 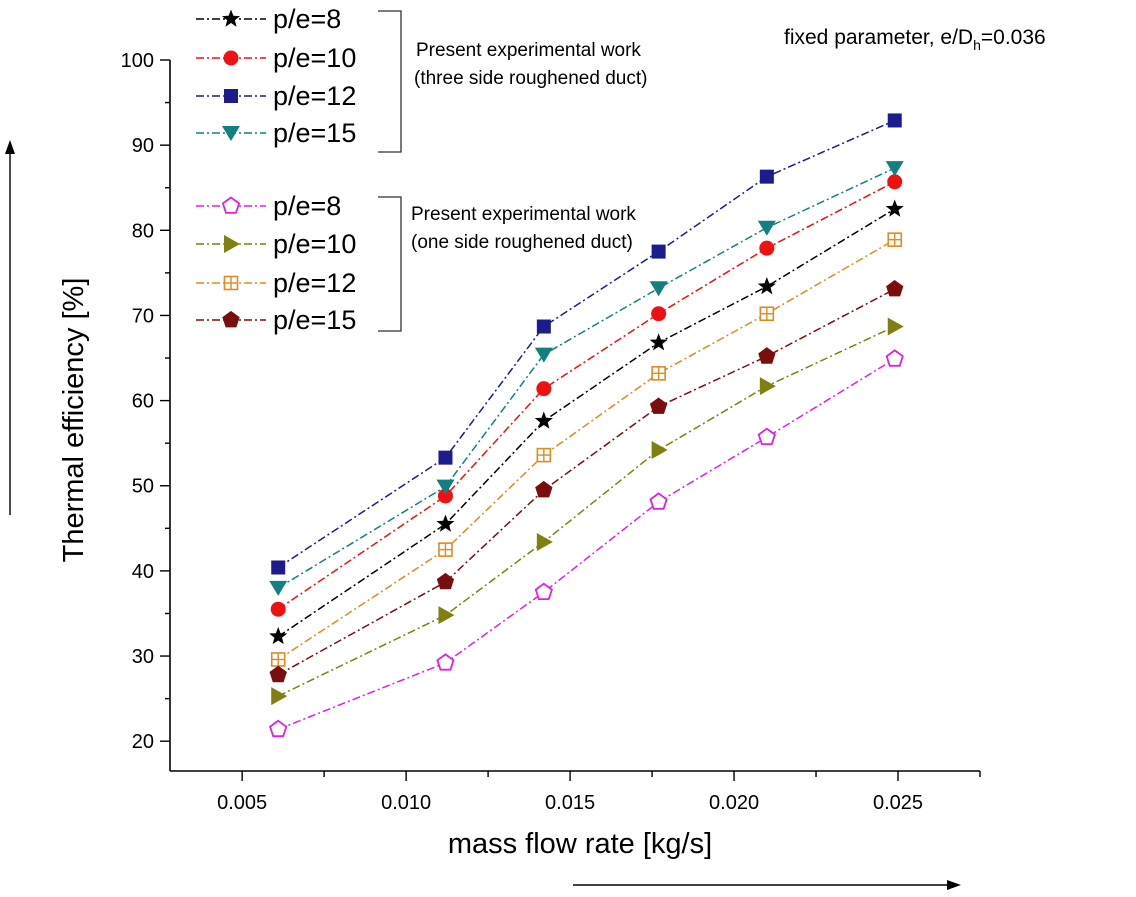 What do you see at coordinates (390, 264) in the screenshot?
I see `group-bracket-one-side` at bounding box center [390, 264].